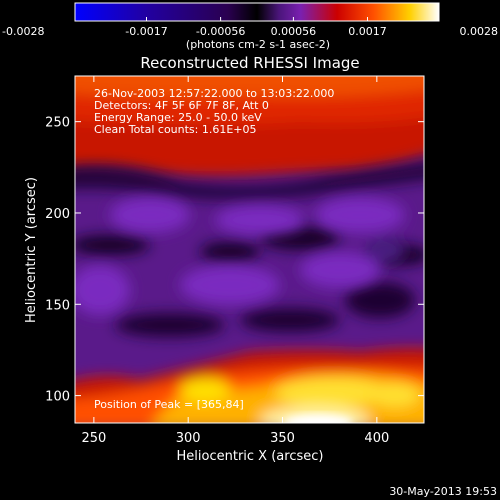  What do you see at coordinates (220, 31) in the screenshot?
I see `colorbar-tick-label: -0.00056` at bounding box center [220, 31].